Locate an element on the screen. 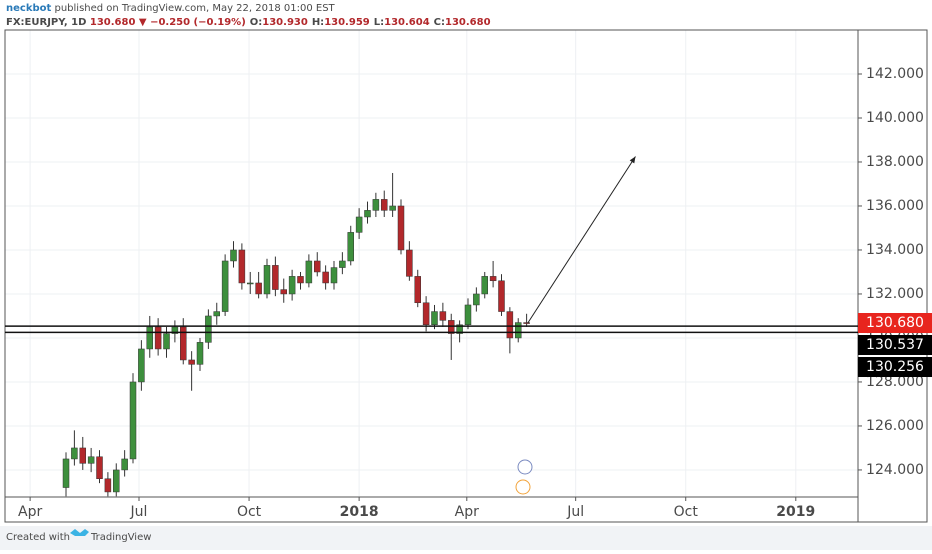  last-price-label: 130.680 is located at coordinates (895, 323).